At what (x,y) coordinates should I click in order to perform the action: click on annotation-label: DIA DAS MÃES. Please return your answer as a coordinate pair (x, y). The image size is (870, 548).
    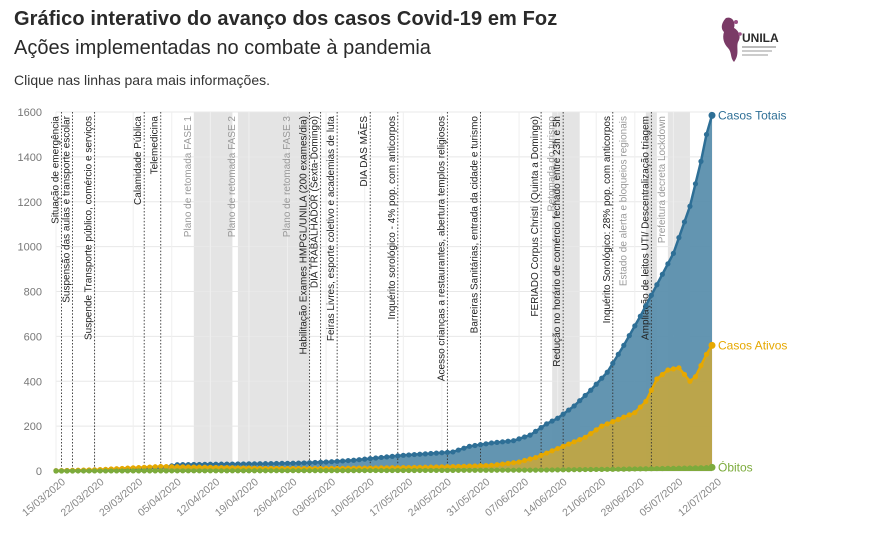
    Looking at the image, I should click on (363, 151).